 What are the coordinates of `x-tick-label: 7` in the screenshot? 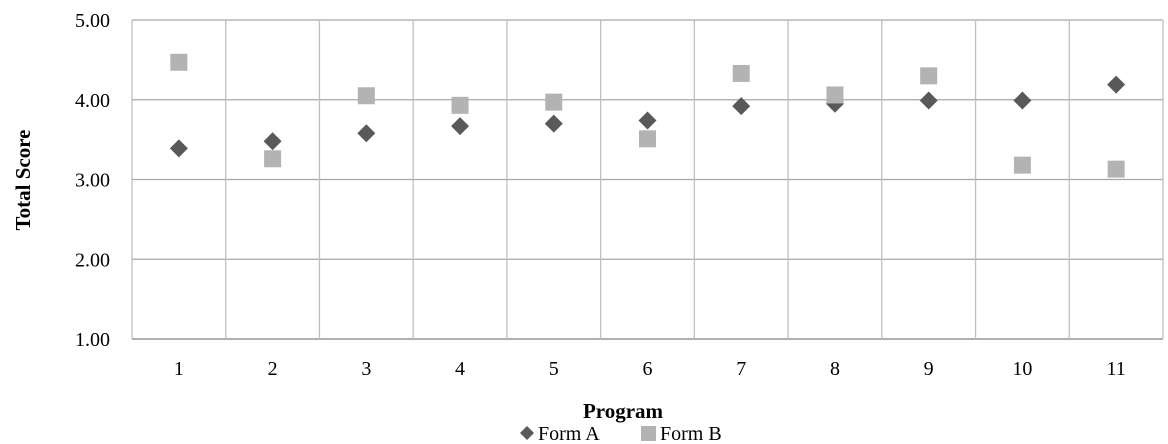 It's located at (741, 369).